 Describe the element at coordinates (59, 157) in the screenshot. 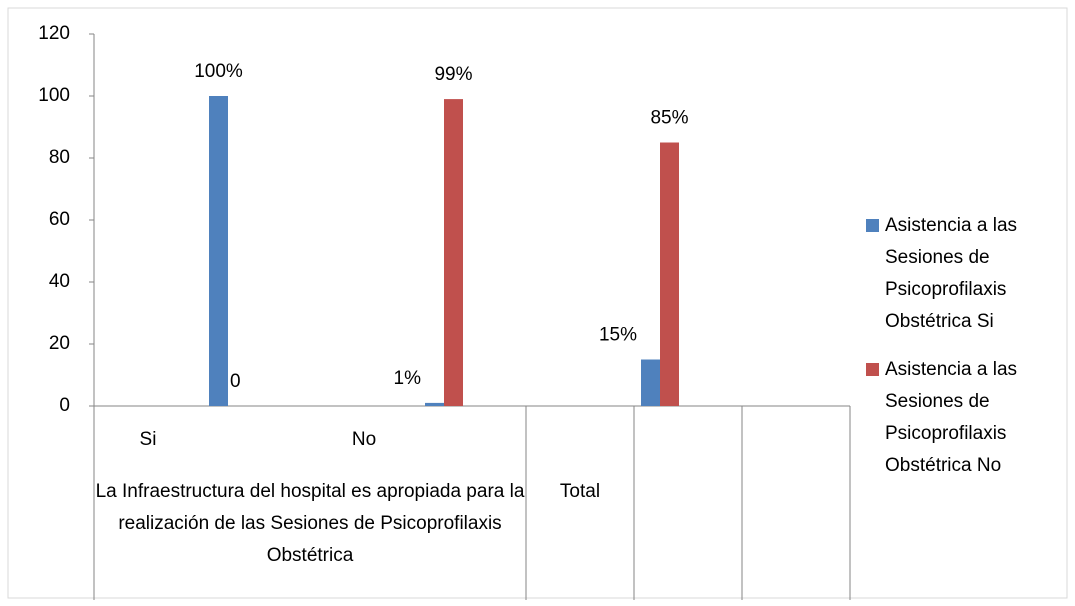

I see `y-tick-label: 80` at that location.